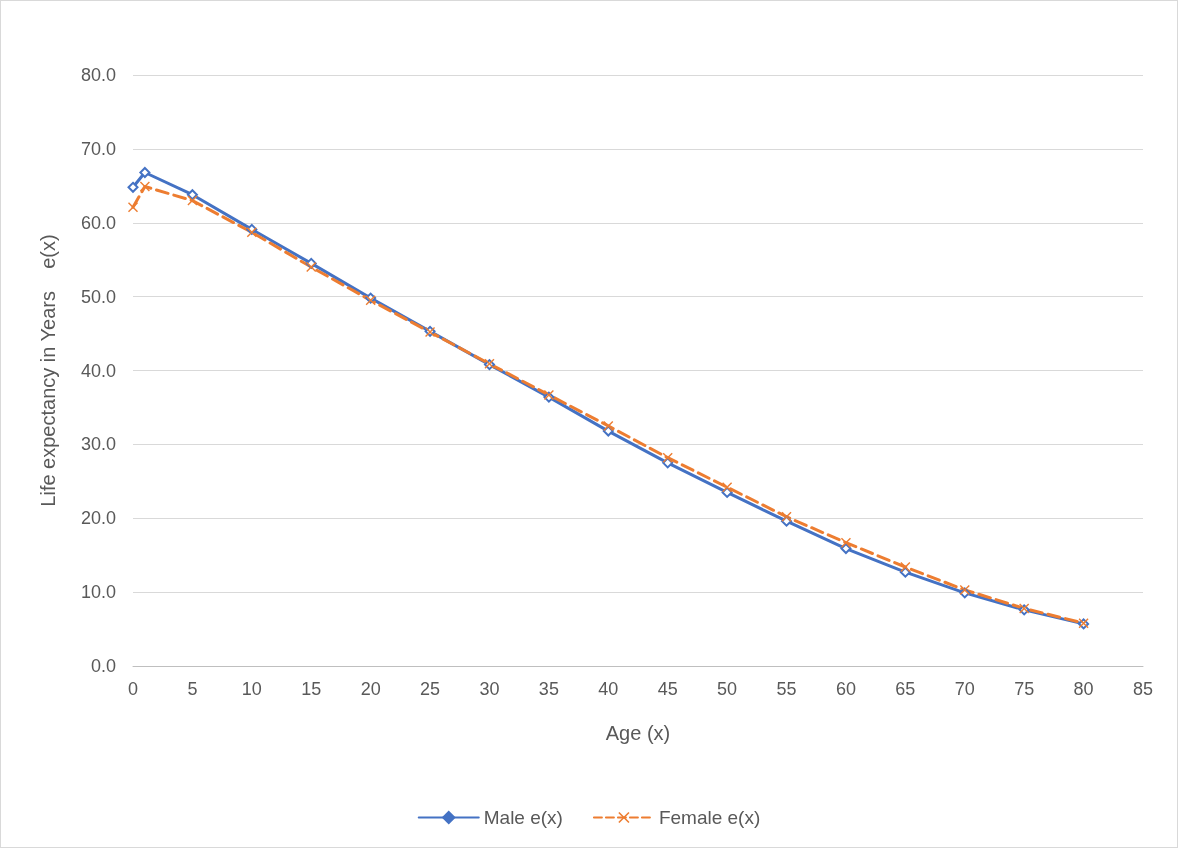  I want to click on x-tick-label: 85, so click(1143, 689).